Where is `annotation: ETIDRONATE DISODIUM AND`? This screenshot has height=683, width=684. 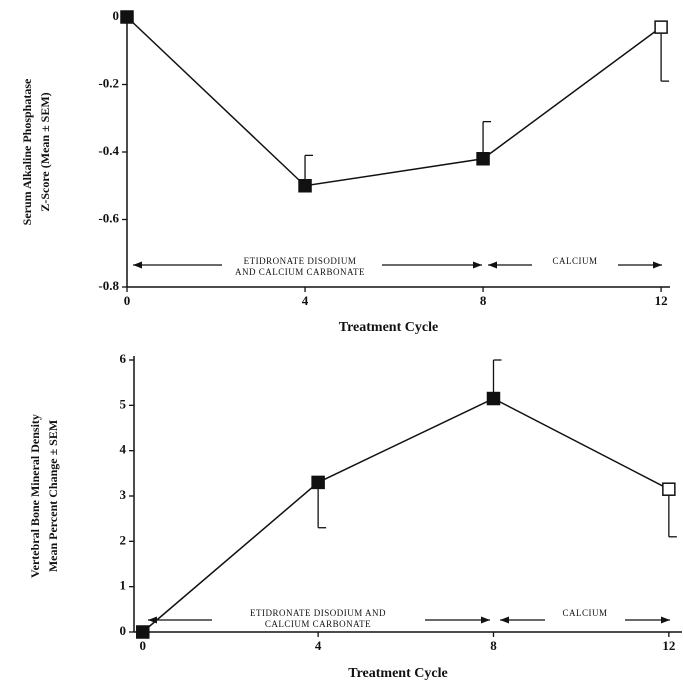
annotation: ETIDRONATE DISODIUM AND is located at coordinates (318, 613).